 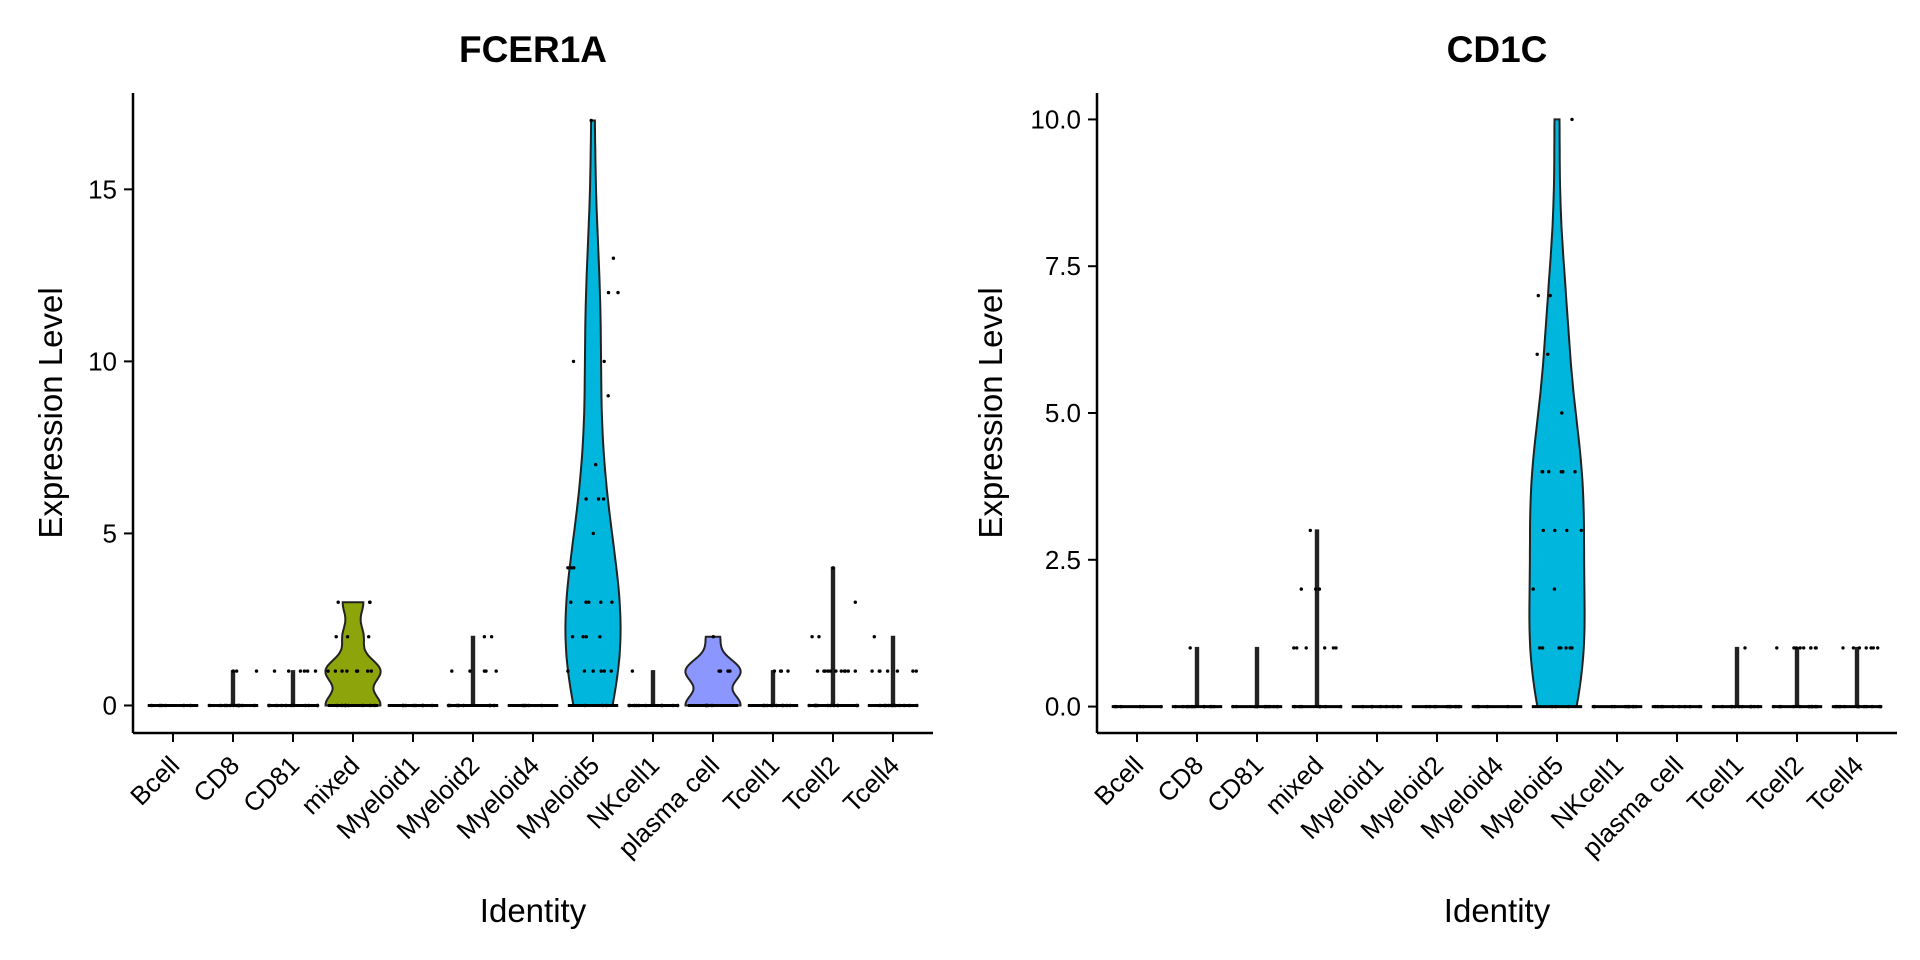 What do you see at coordinates (811, 784) in the screenshot?
I see `x-tick-label: Tcell2` at bounding box center [811, 784].